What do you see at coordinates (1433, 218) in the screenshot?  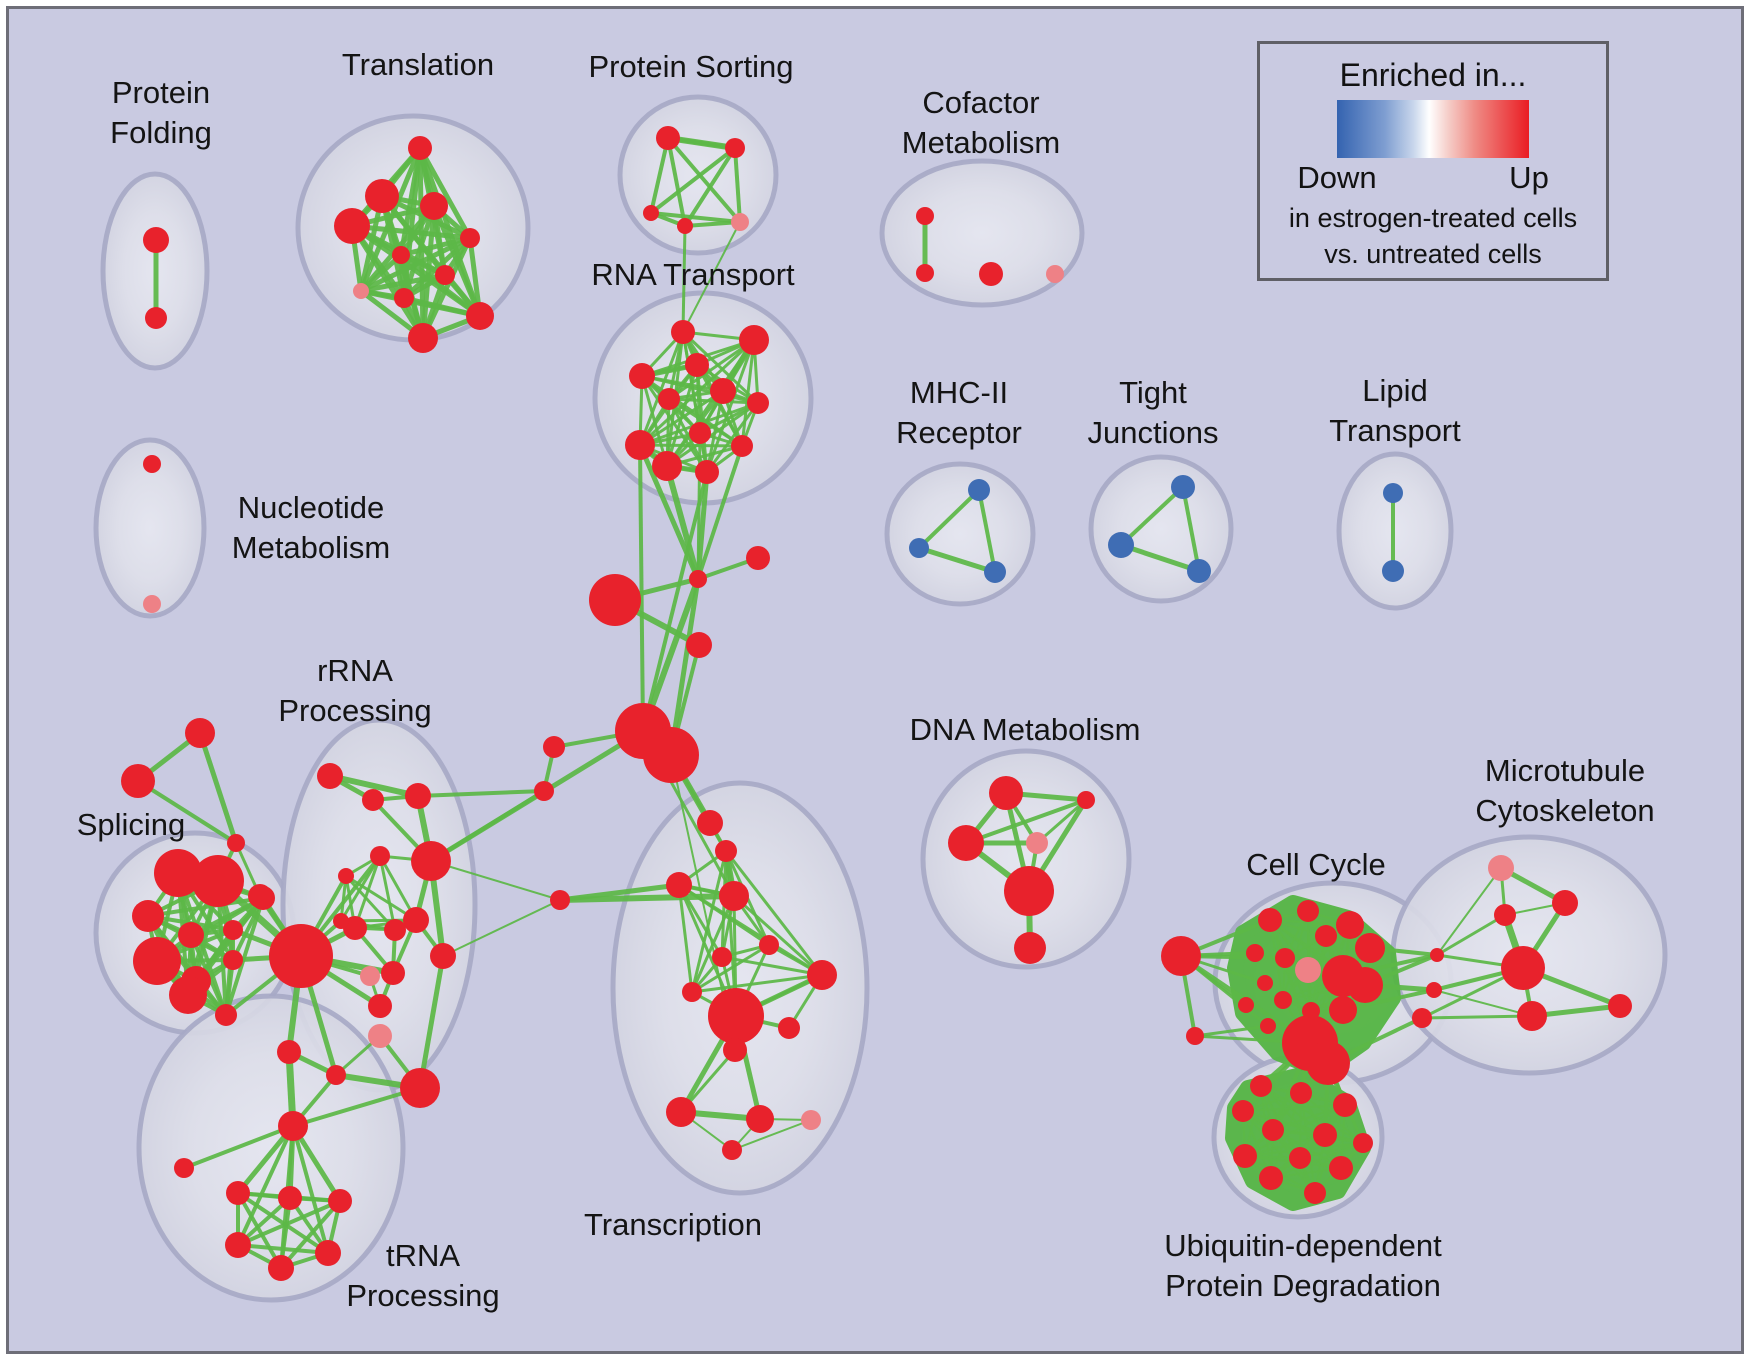 I see `legend-subtitle-line1: in estrogen-treated cells` at bounding box center [1433, 218].